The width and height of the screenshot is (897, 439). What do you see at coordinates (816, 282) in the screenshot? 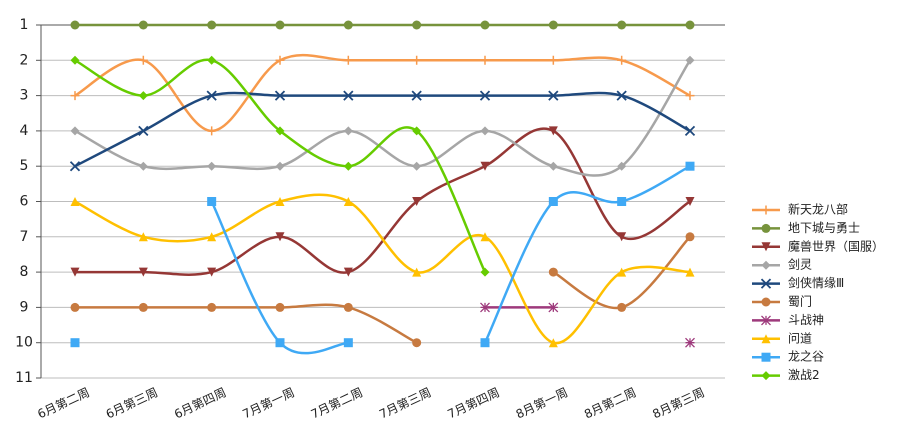
I see `legend-label: 剑侠情缘Ⅲ` at bounding box center [816, 282].